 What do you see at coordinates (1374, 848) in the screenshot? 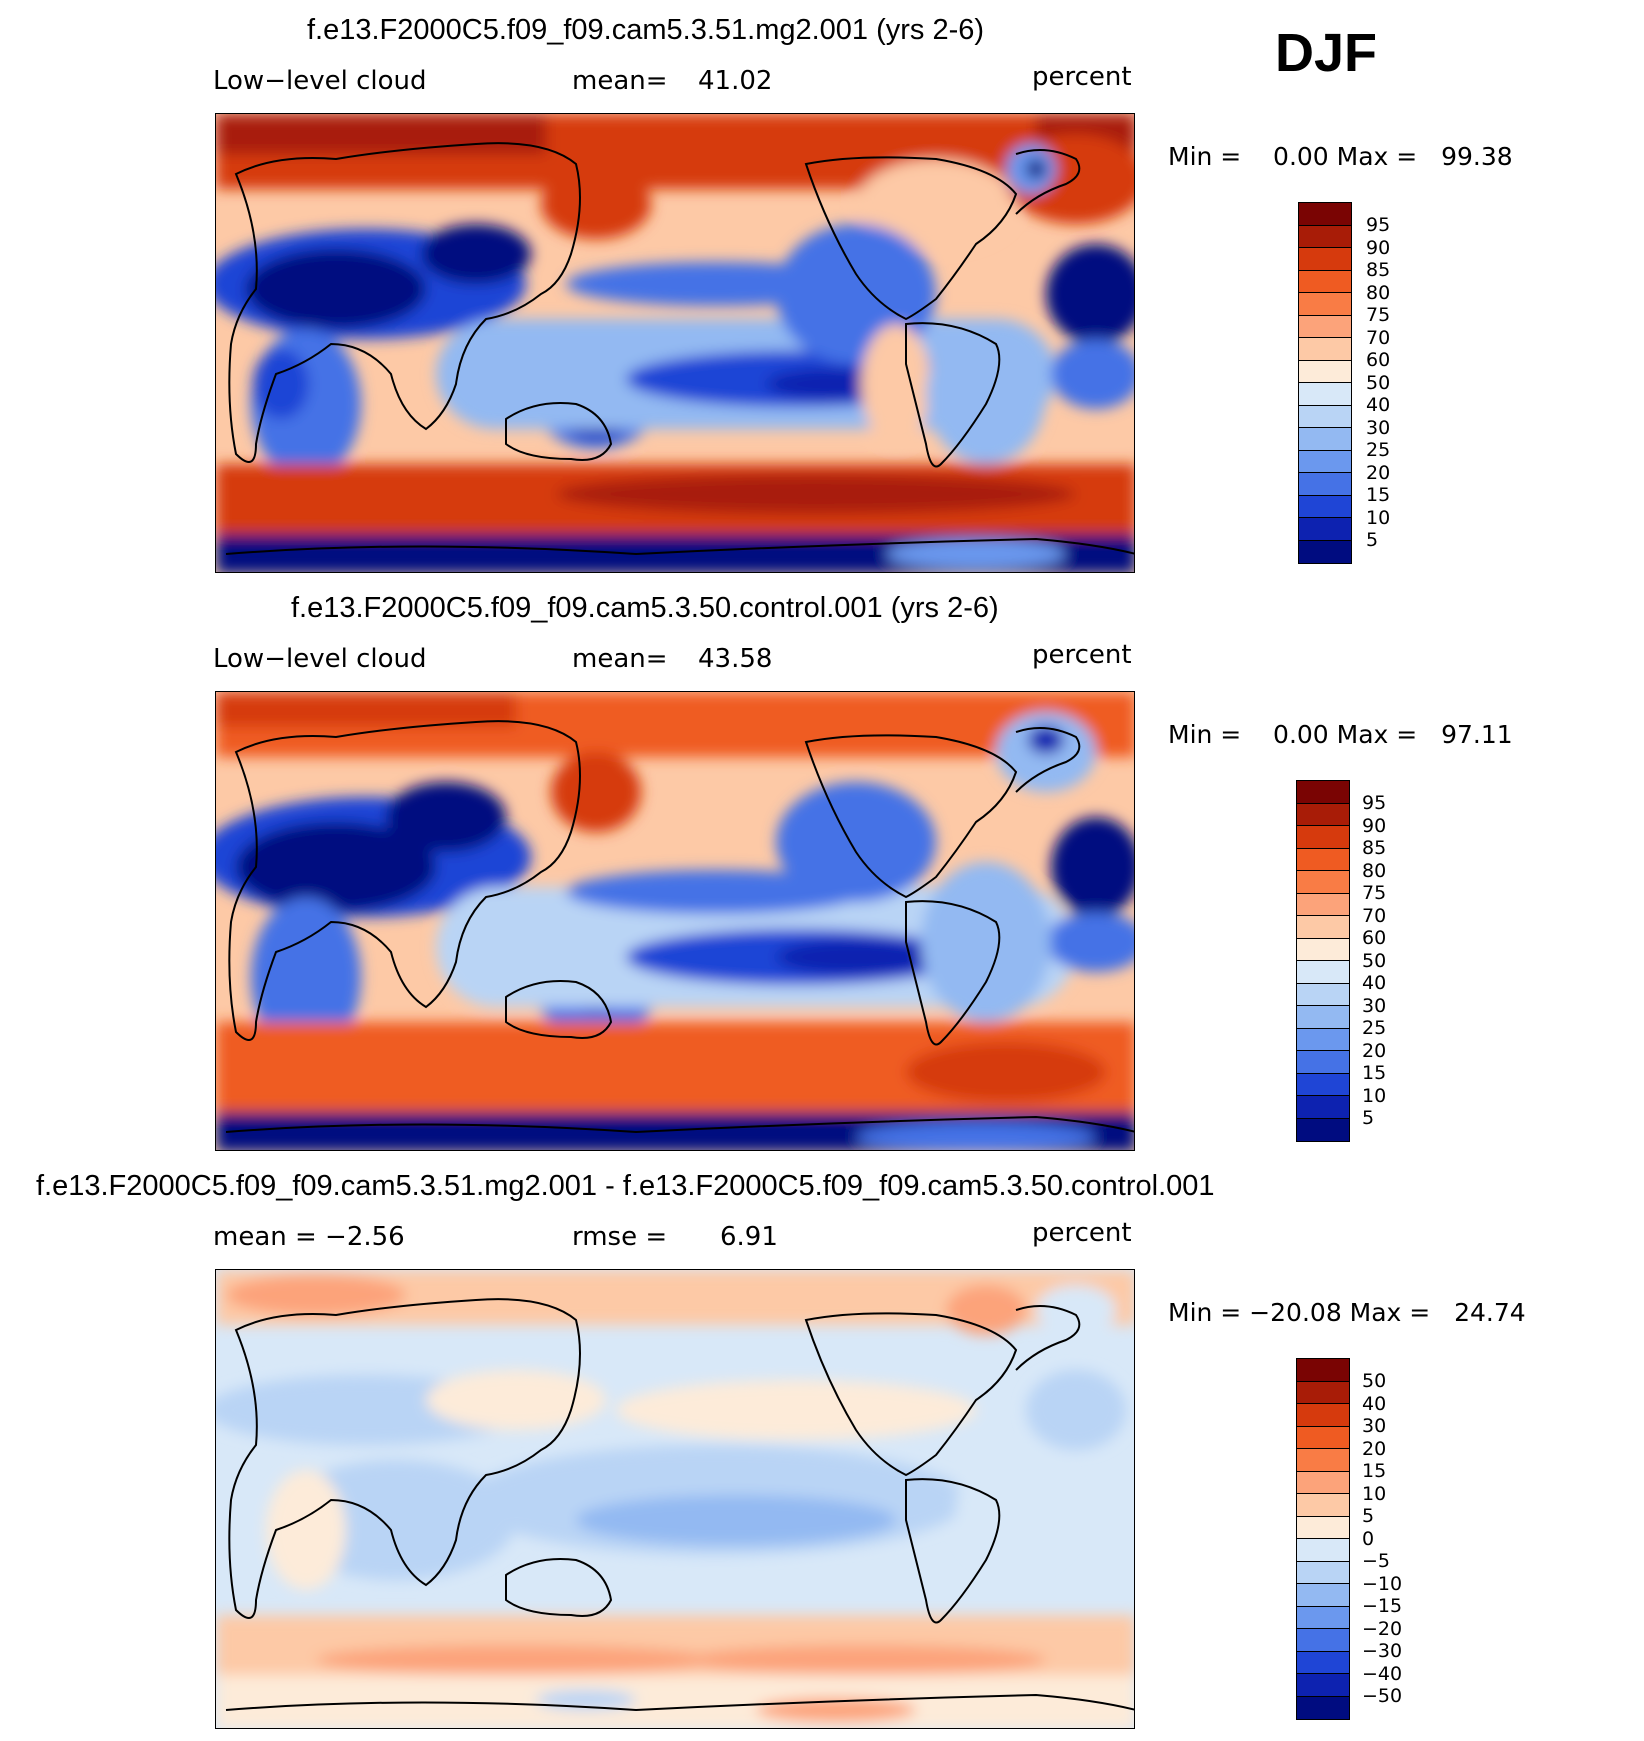
I see `colorbar-label: 85` at bounding box center [1374, 848].